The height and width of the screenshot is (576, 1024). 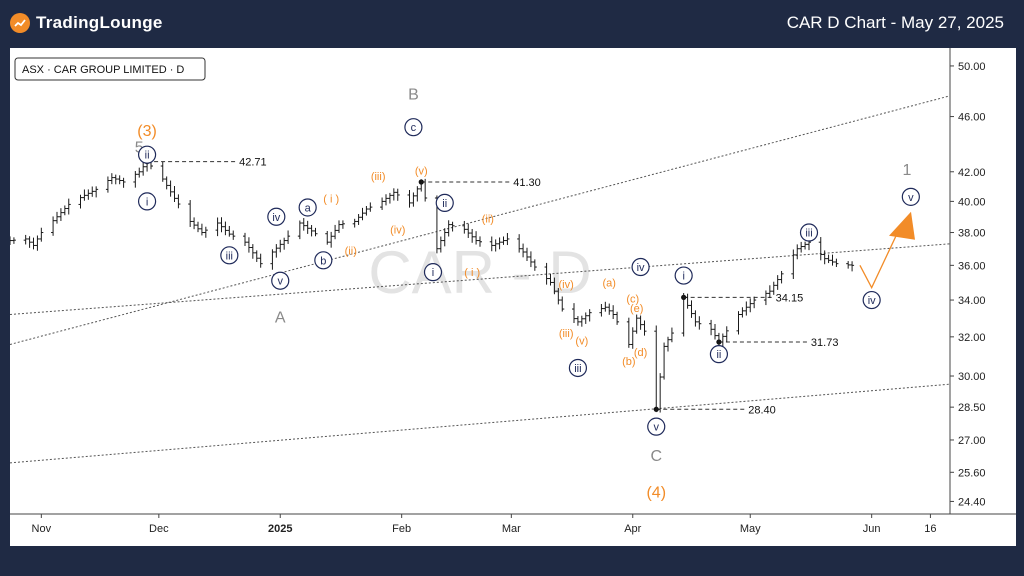 What do you see at coordinates (656, 426) in the screenshot?
I see `wave-label: v` at bounding box center [656, 426].